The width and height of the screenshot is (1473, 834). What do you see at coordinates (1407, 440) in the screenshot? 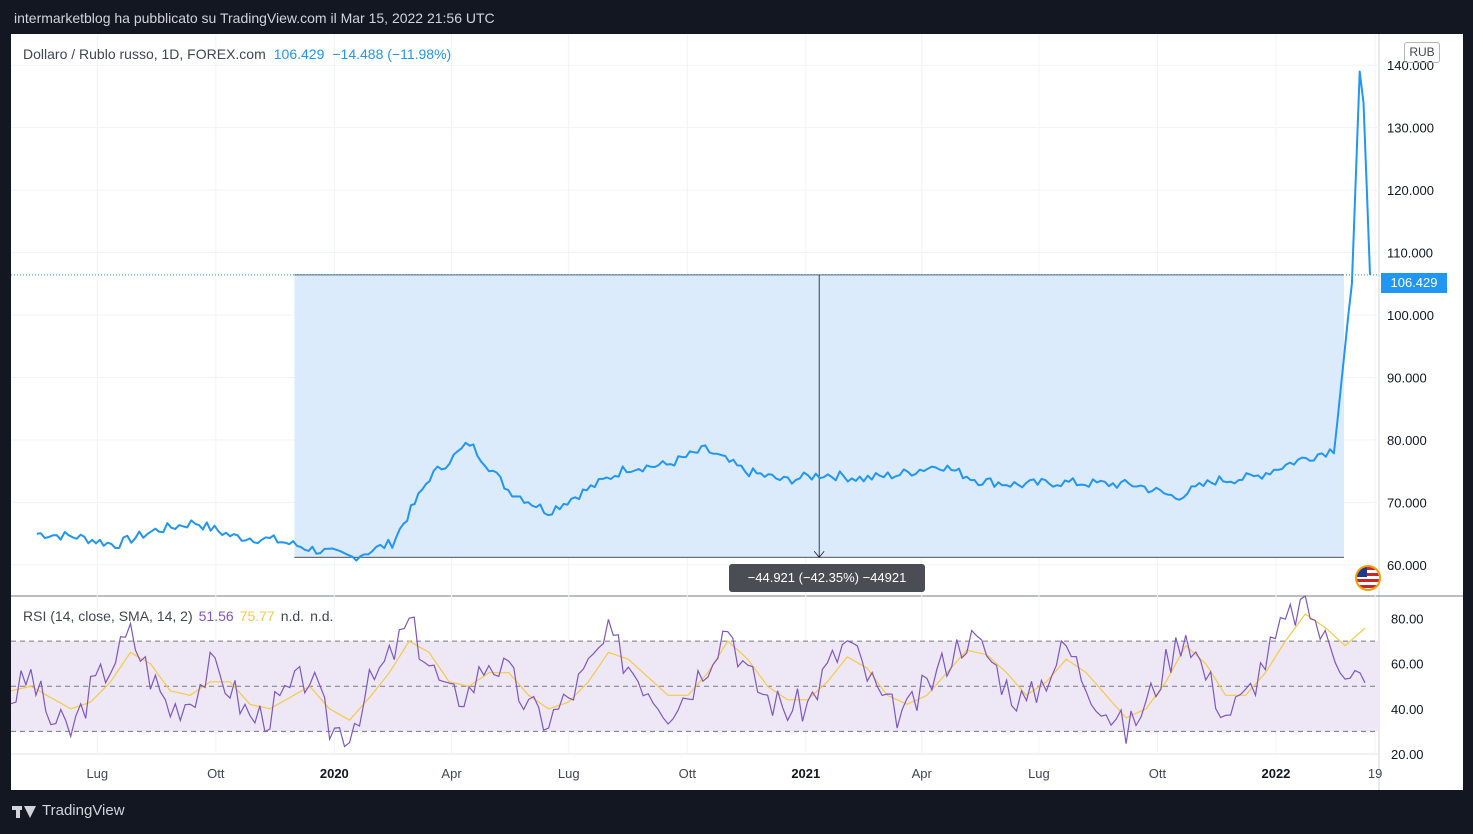
I see `y-tick-label: 80.000` at bounding box center [1407, 440].